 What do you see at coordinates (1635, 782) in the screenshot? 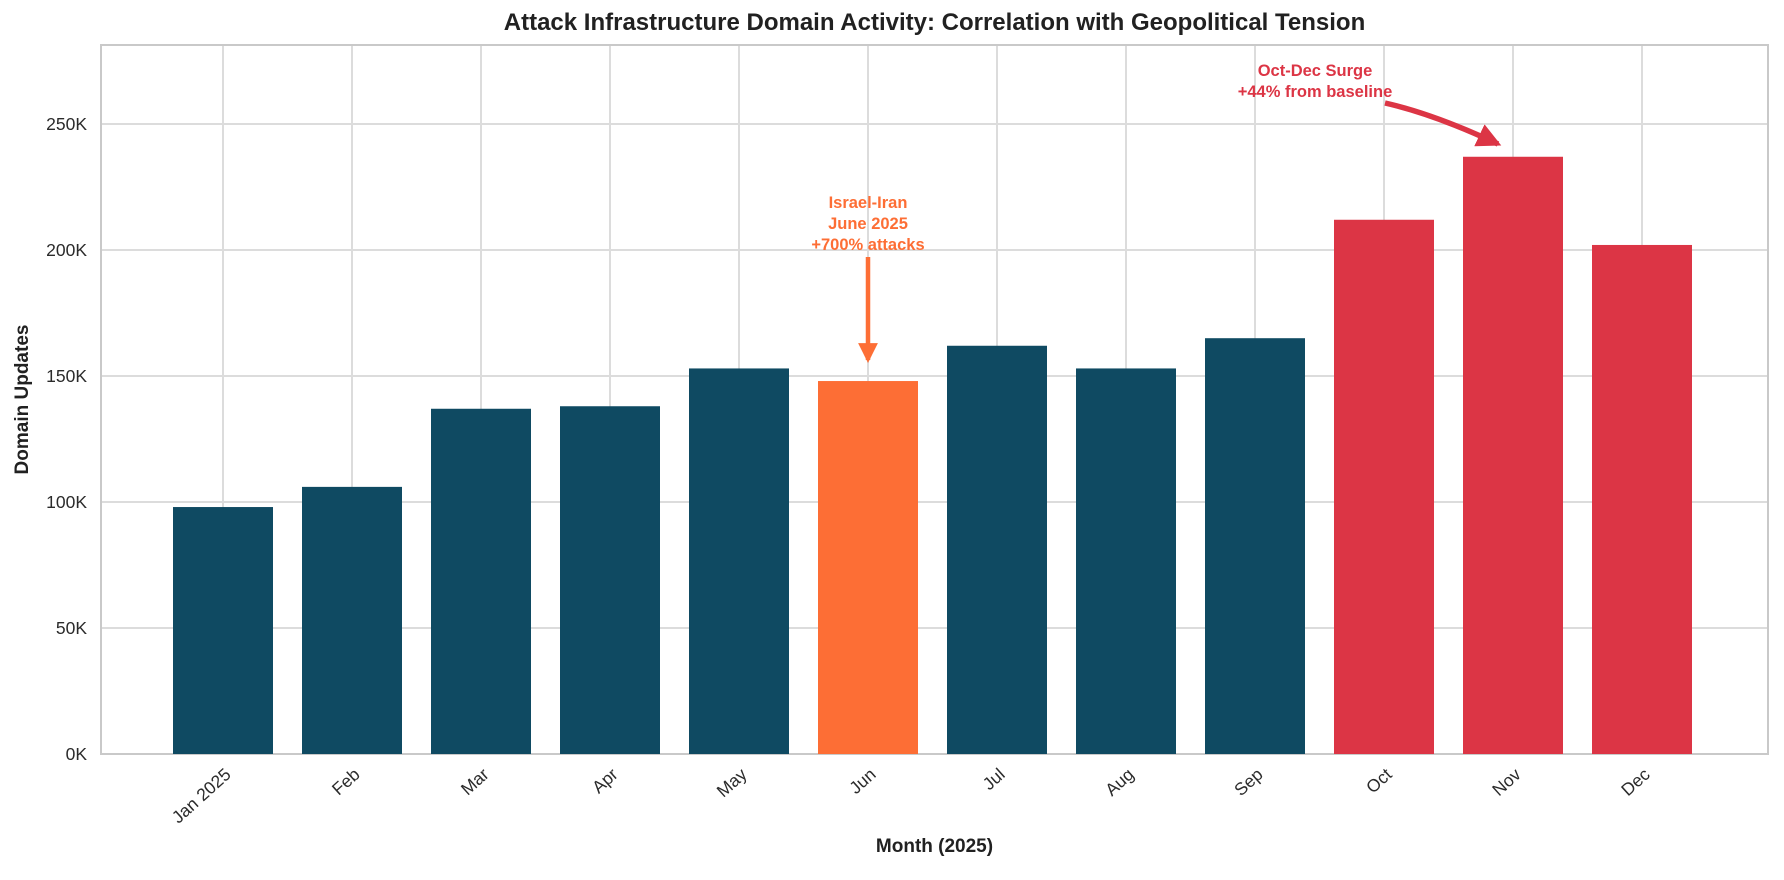
I see `x-tick-label-dec: Dec` at bounding box center [1635, 782].